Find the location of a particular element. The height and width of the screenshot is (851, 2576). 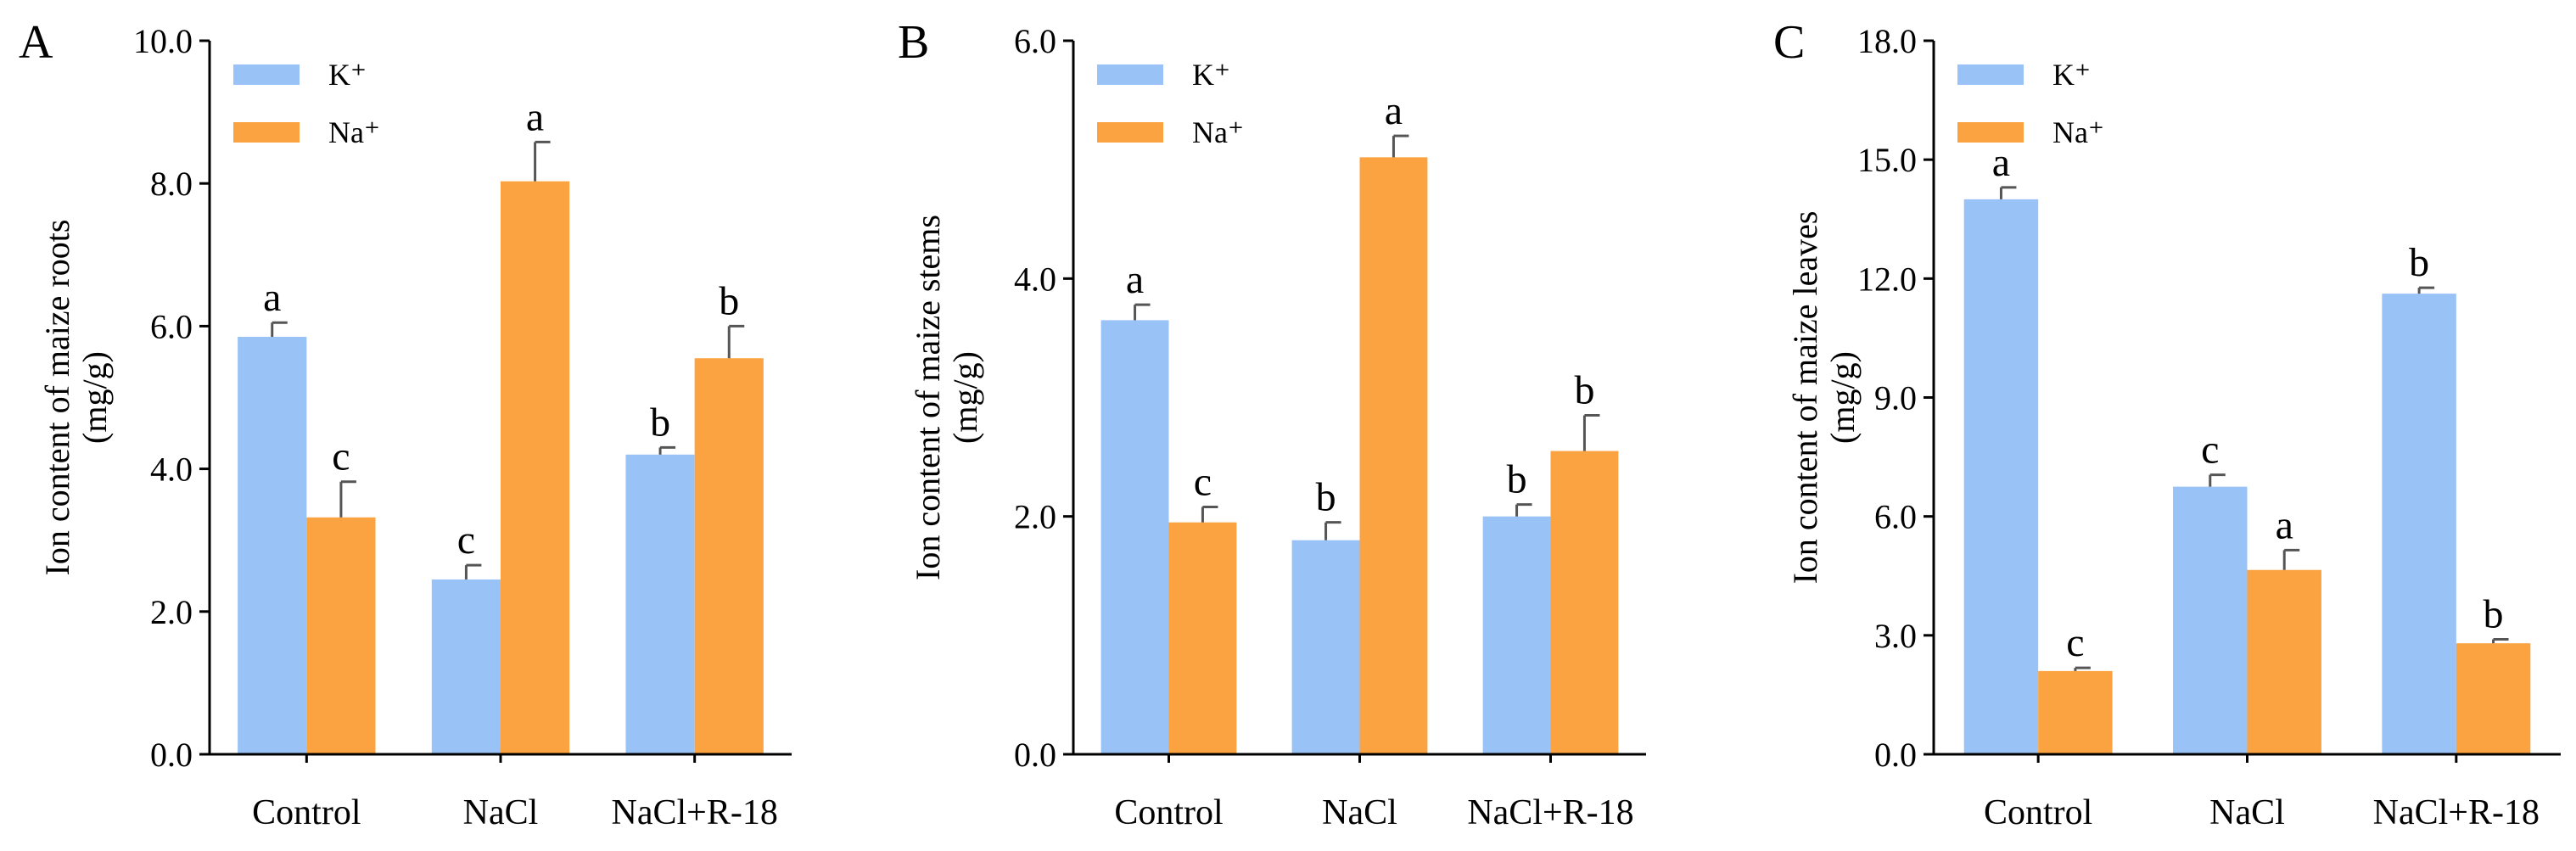

y-tick-label: 18.0 is located at coordinates (1887, 41).